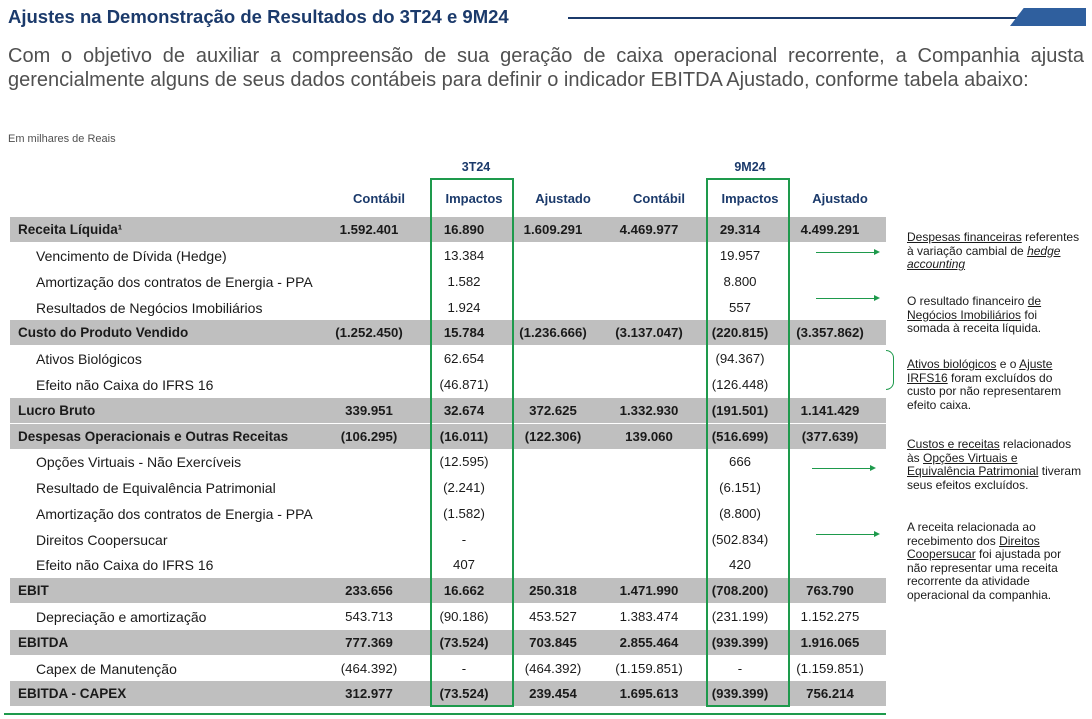  I want to click on row-cell: 339.951, so click(369, 410).